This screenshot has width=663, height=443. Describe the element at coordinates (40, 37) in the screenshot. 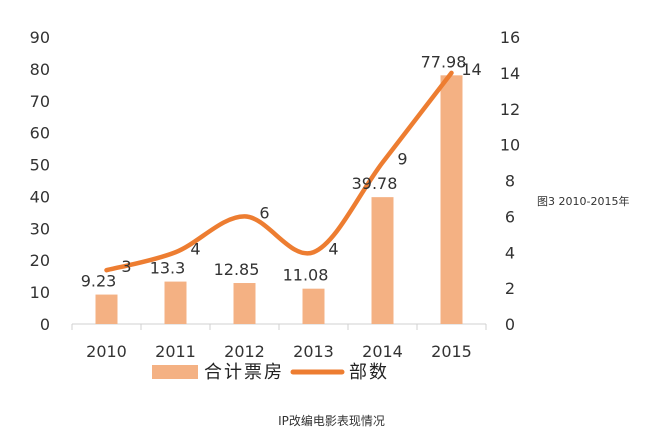

I see `left-tick-label: 90` at that location.